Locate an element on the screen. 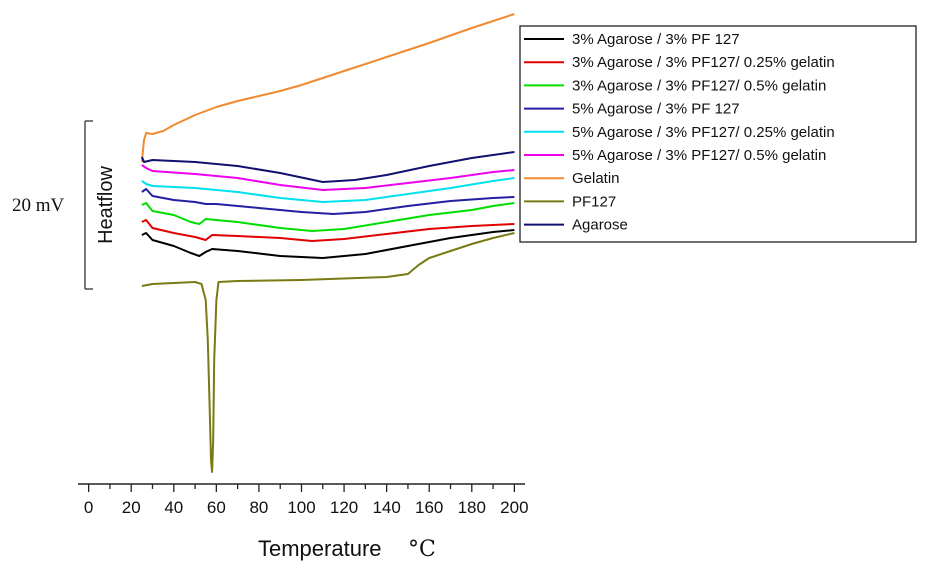 The width and height of the screenshot is (949, 568). x-tick-label: 40 is located at coordinates (173, 507).